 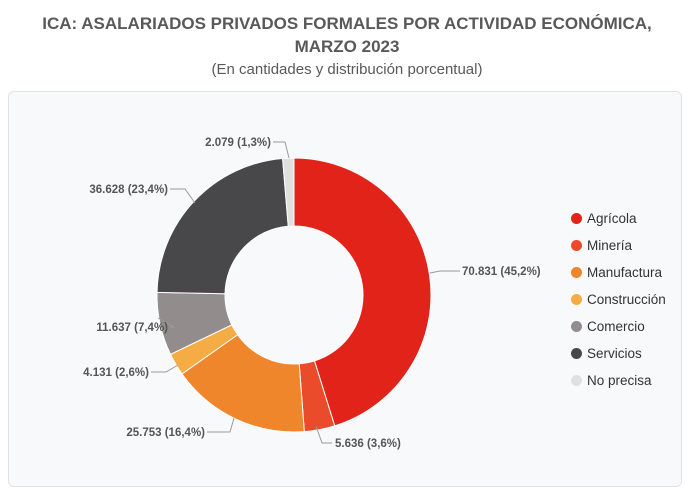 I want to click on legend-label-3: Construcción, so click(x=626, y=299).